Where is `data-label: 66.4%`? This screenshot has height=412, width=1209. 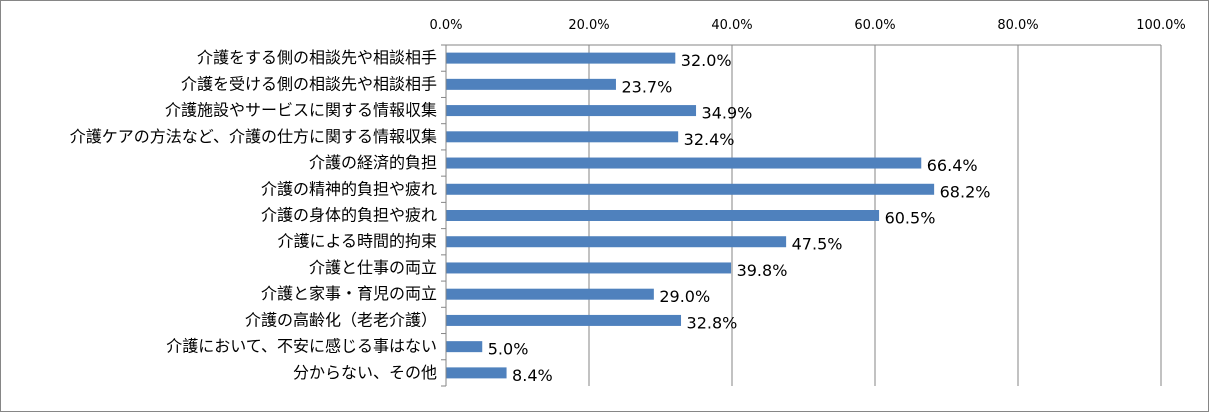
data-label: 66.4% is located at coordinates (952, 165).